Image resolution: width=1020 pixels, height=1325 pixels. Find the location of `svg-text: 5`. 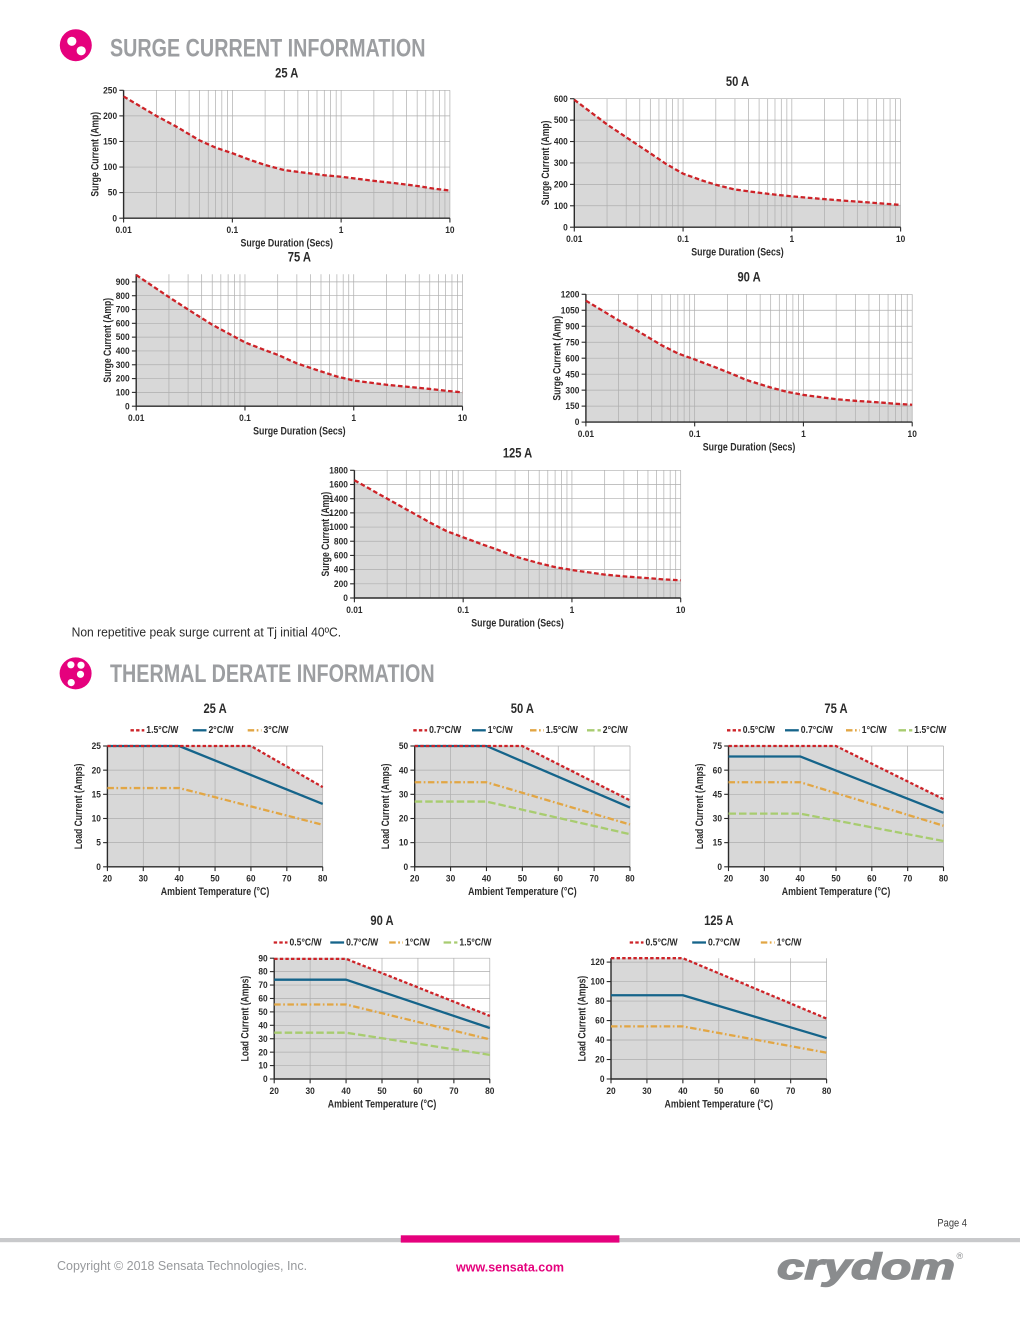

svg-text: 5 is located at coordinates (98, 842).